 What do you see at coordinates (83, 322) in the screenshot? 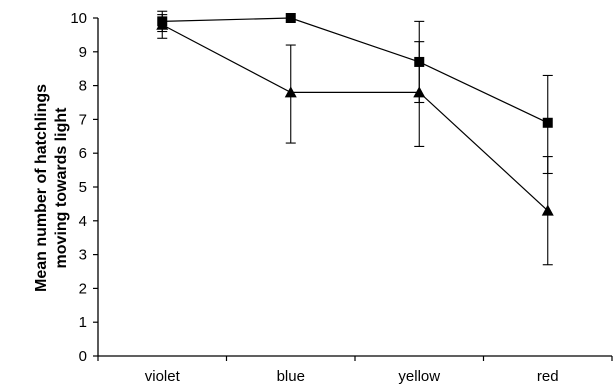
I see `y-tick-label-1: 1` at bounding box center [83, 322].